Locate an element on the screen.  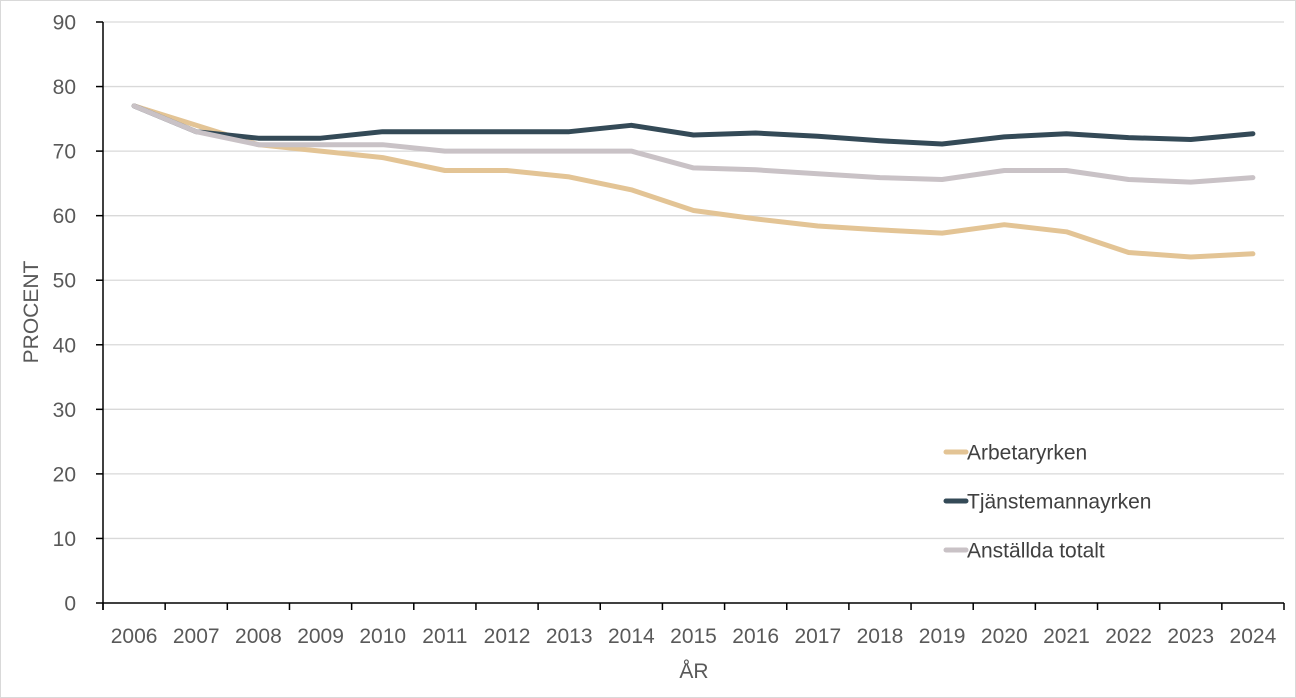
legend-item: Tjänstemannayrken is located at coordinates (1047, 502).